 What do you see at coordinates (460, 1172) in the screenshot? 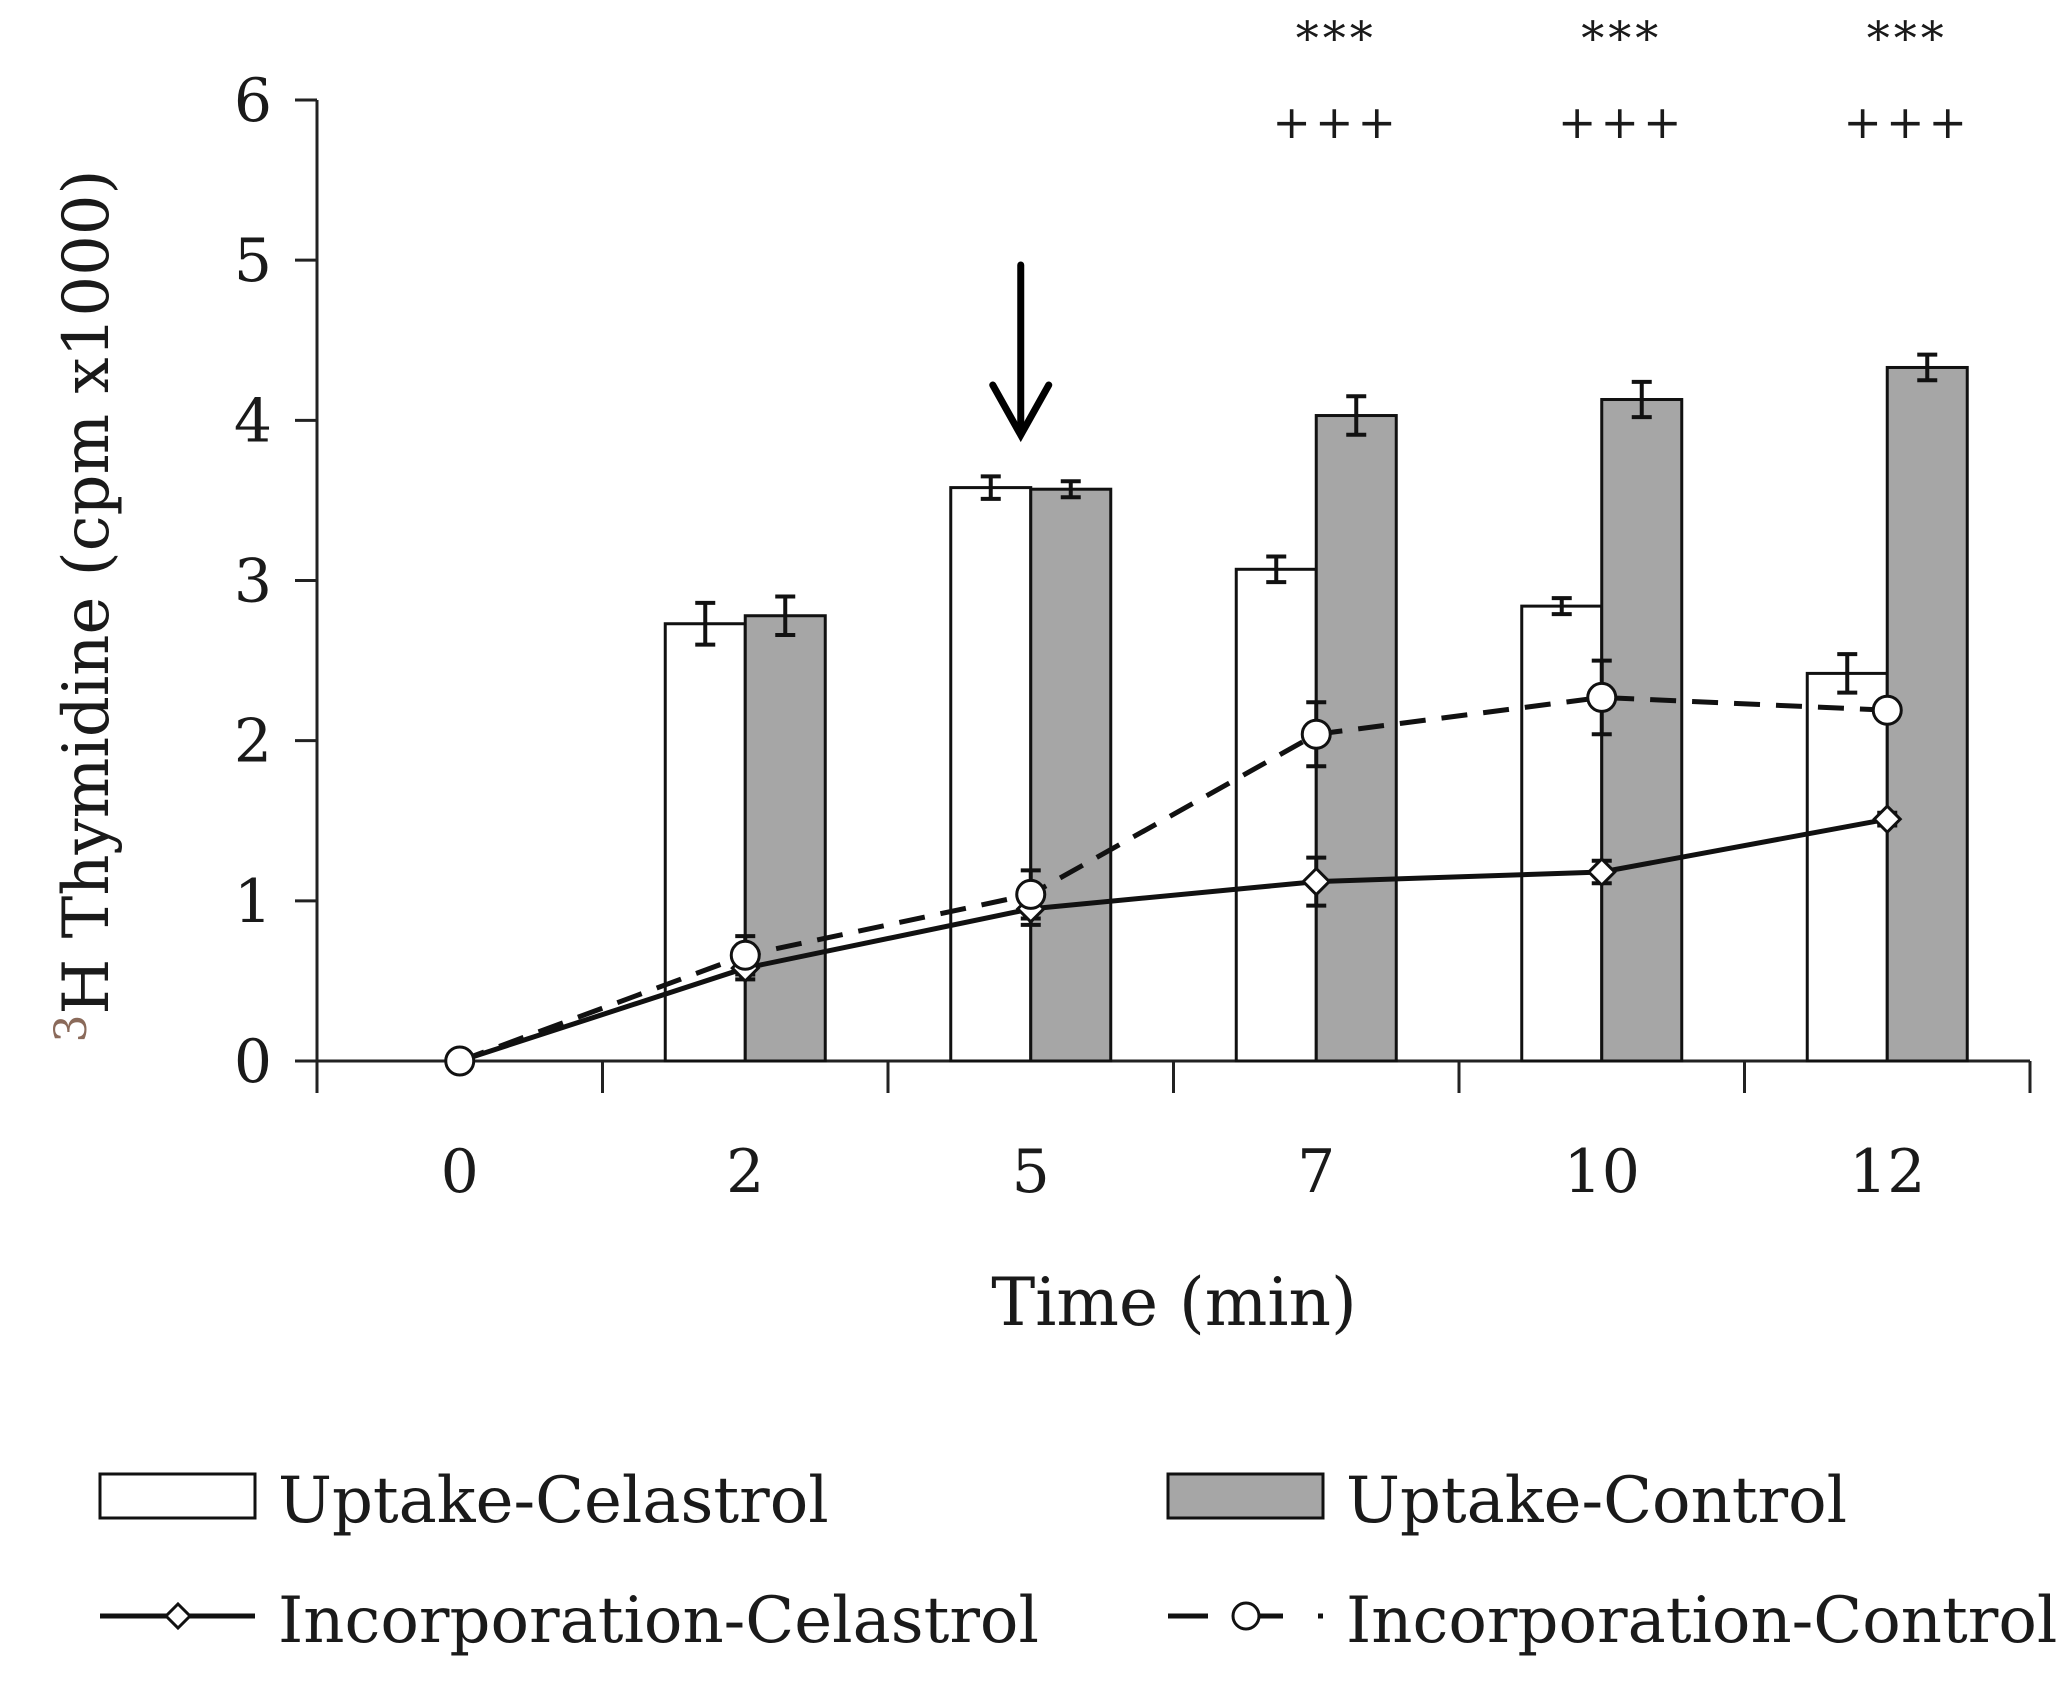
I see `x-tick-label-0: 0` at bounding box center [460, 1172].